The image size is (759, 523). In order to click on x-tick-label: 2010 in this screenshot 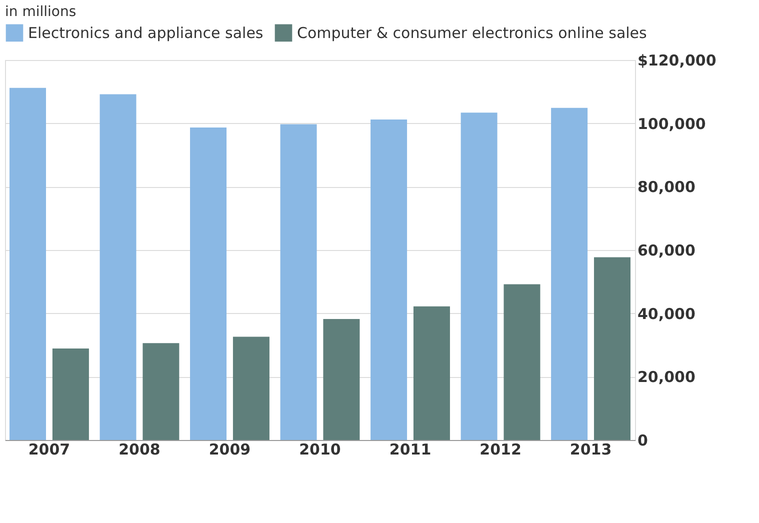, I will do `click(320, 449)`.